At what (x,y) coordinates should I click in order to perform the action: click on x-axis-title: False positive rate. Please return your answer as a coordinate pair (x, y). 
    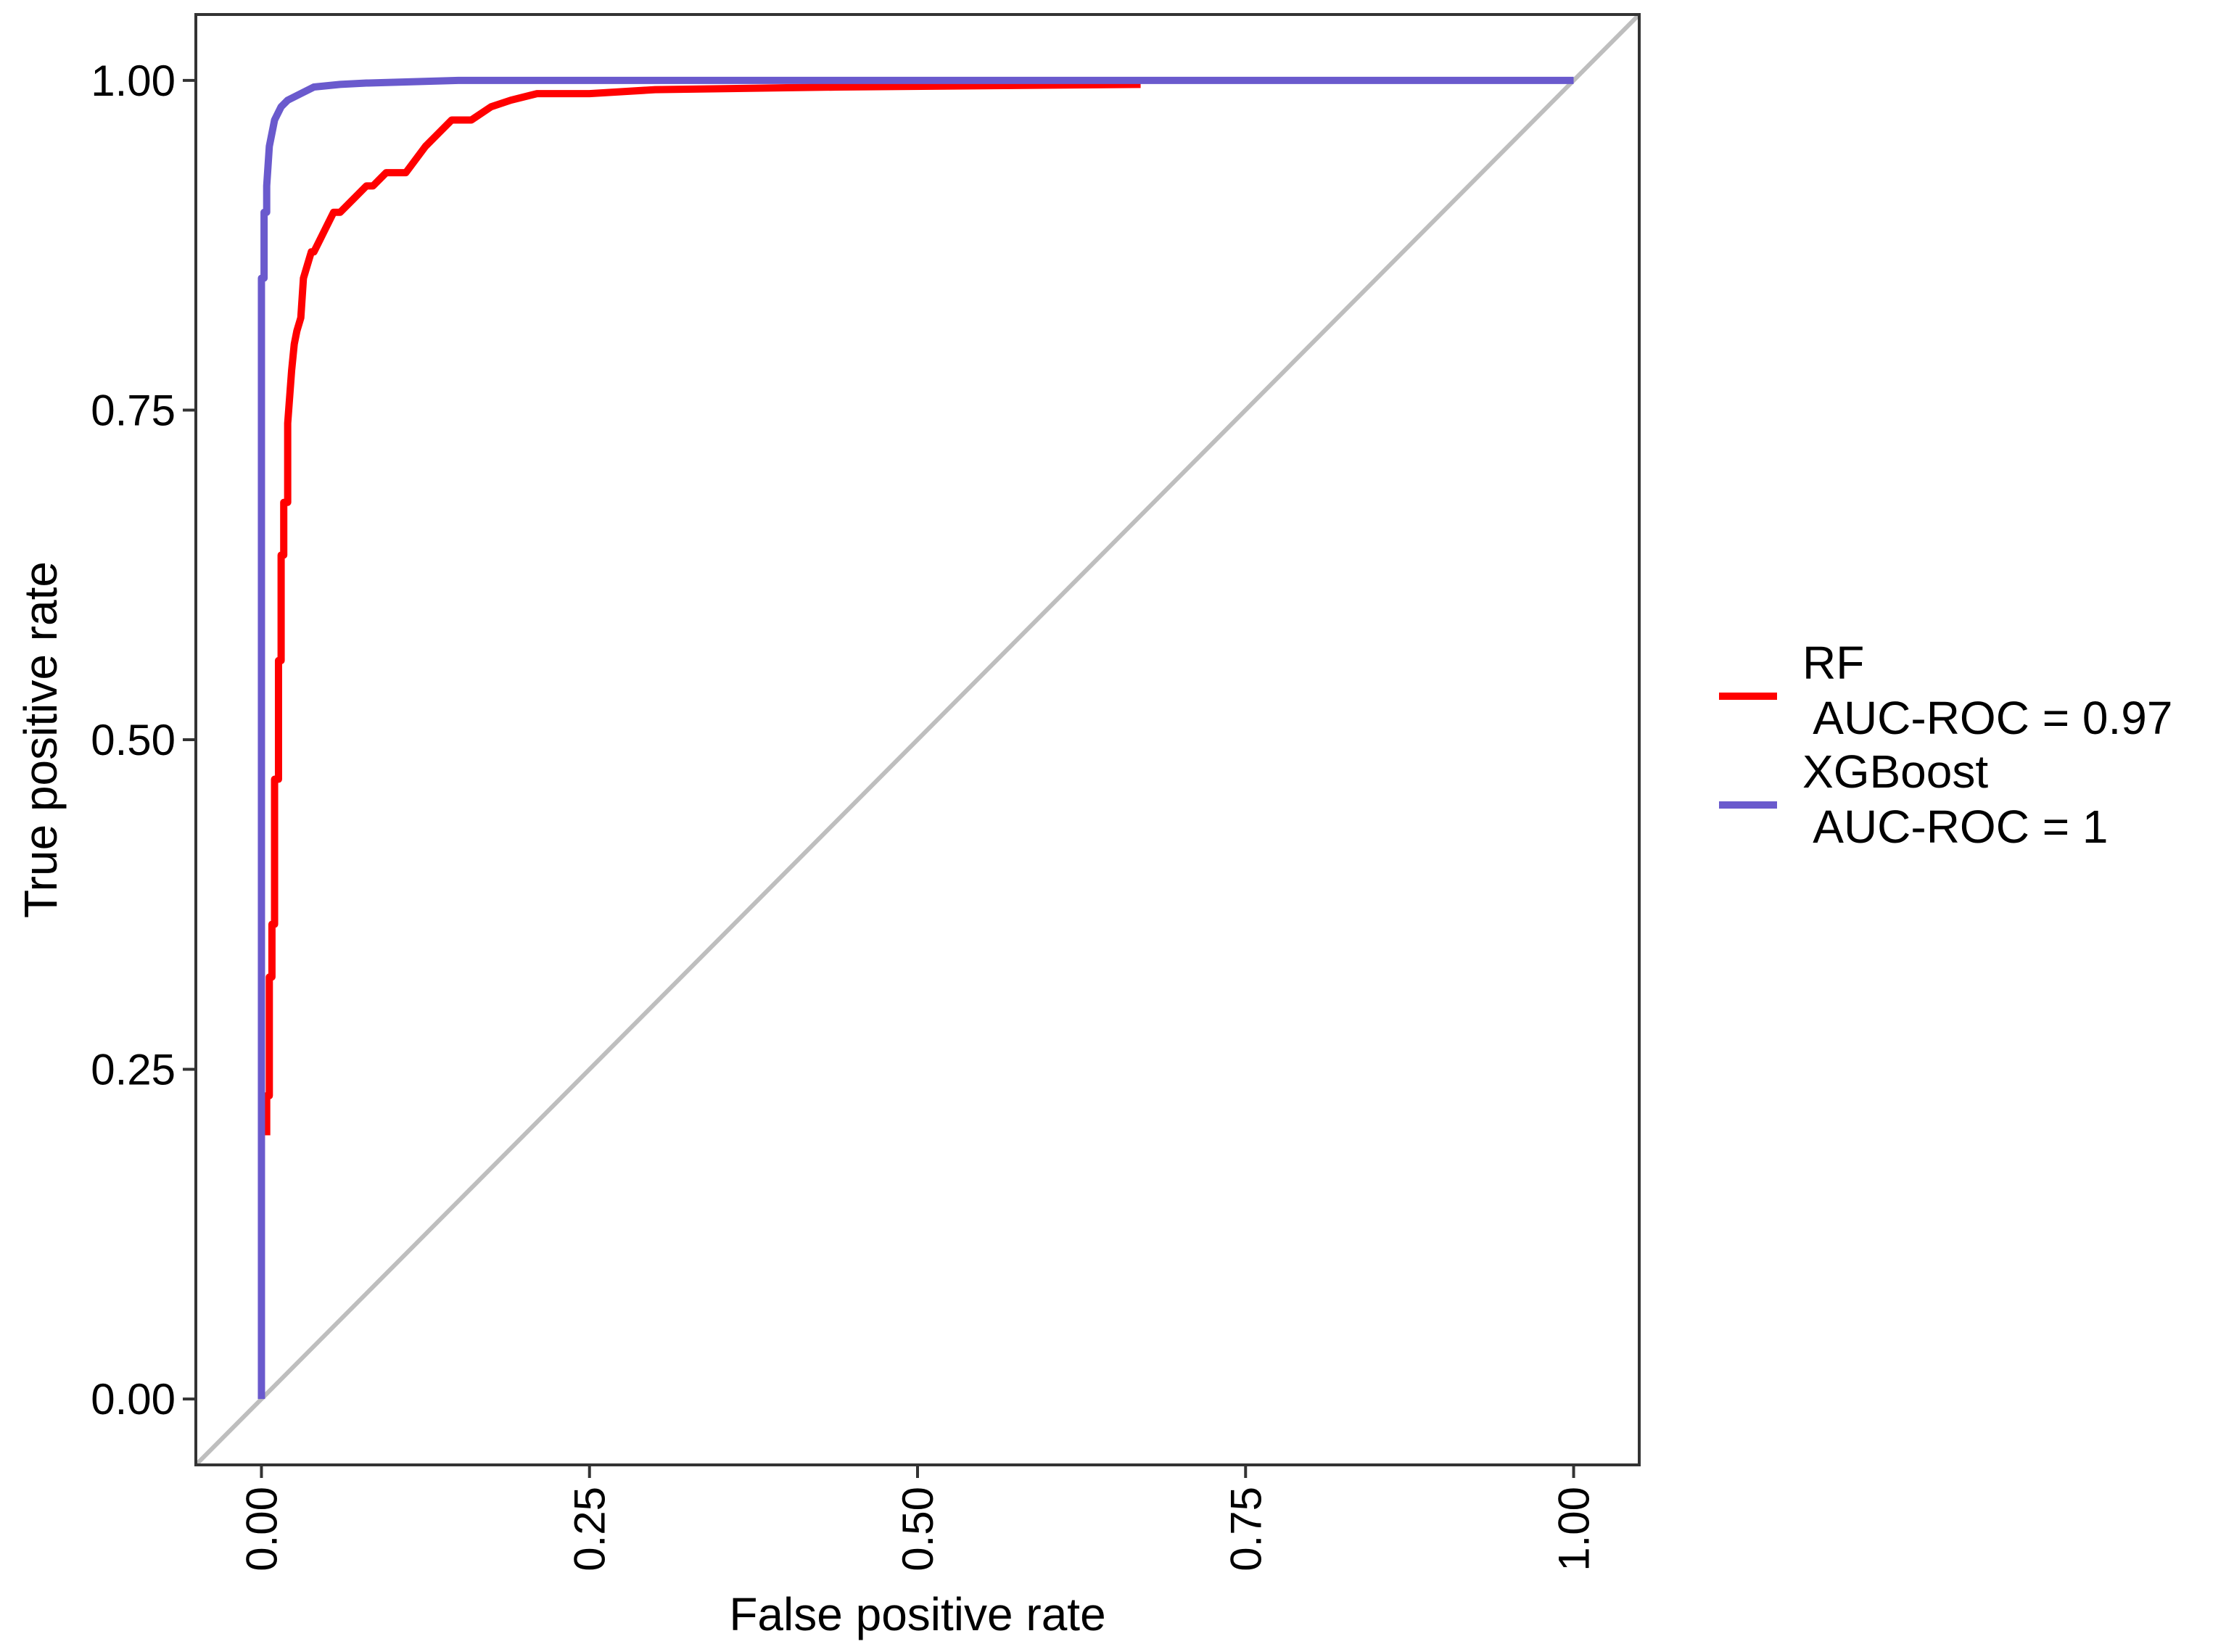
    Looking at the image, I should click on (917, 1614).